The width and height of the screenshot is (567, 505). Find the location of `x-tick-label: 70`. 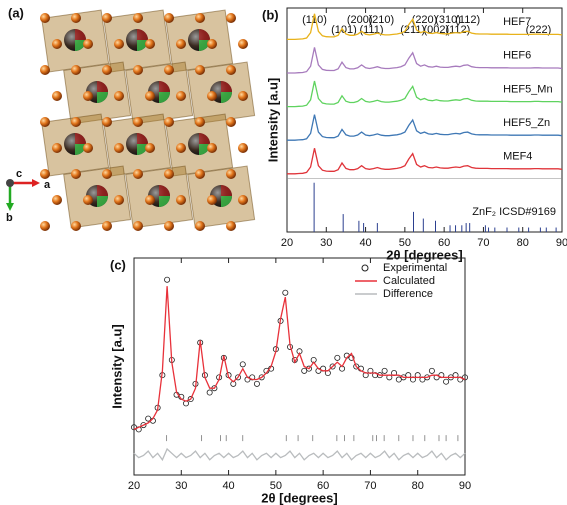

x-tick-label: 70 is located at coordinates (370, 486).